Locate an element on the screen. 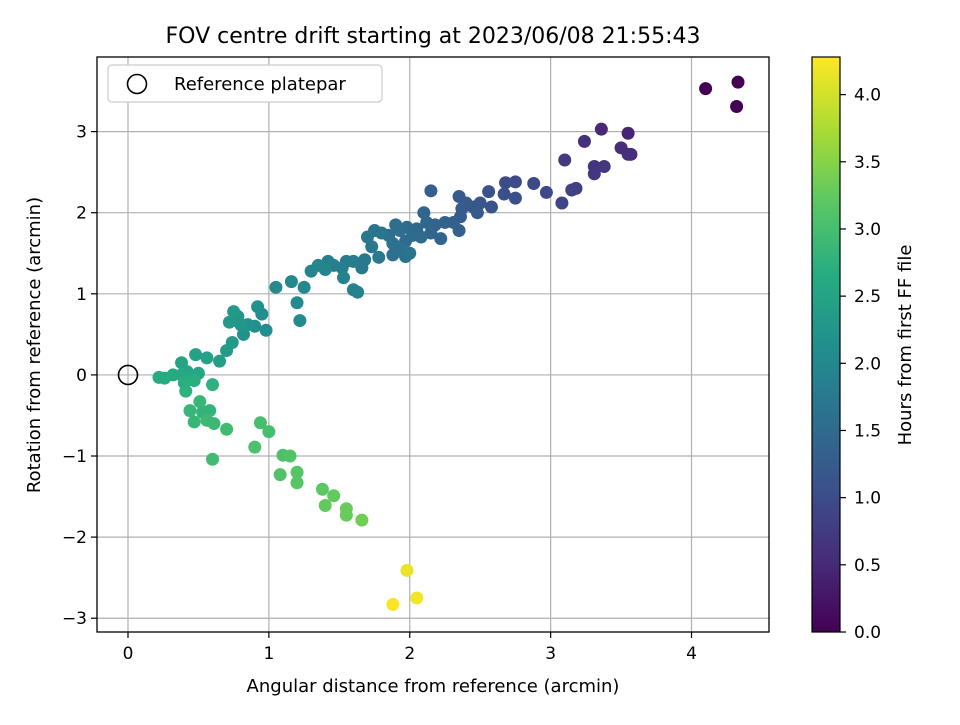 The image size is (960, 725). y-axis-label: Rotation from reference (arcmin) is located at coordinates (34, 345).